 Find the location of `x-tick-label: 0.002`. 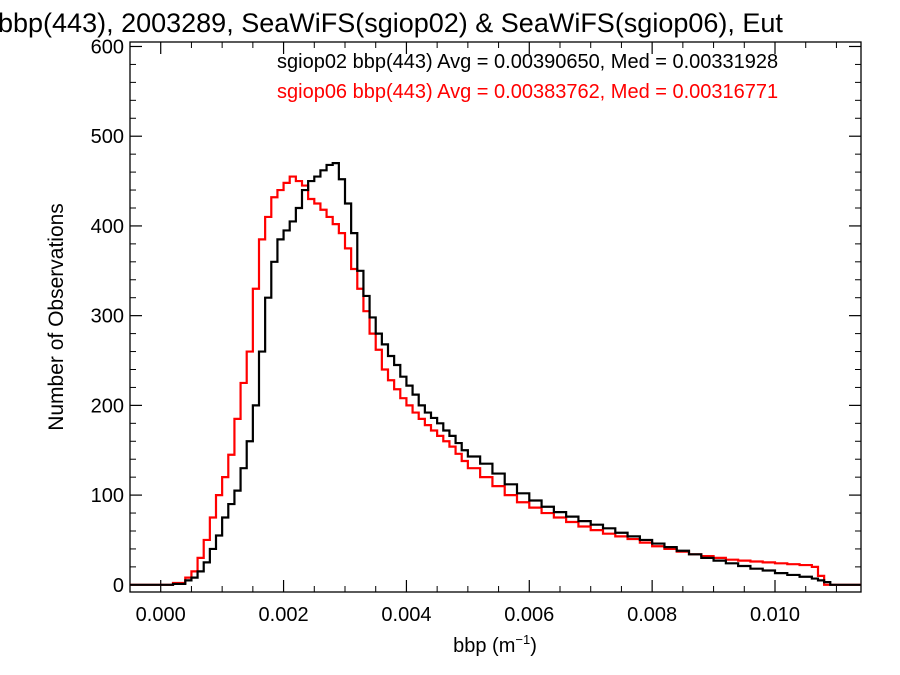

x-tick-label: 0.002 is located at coordinates (284, 615).